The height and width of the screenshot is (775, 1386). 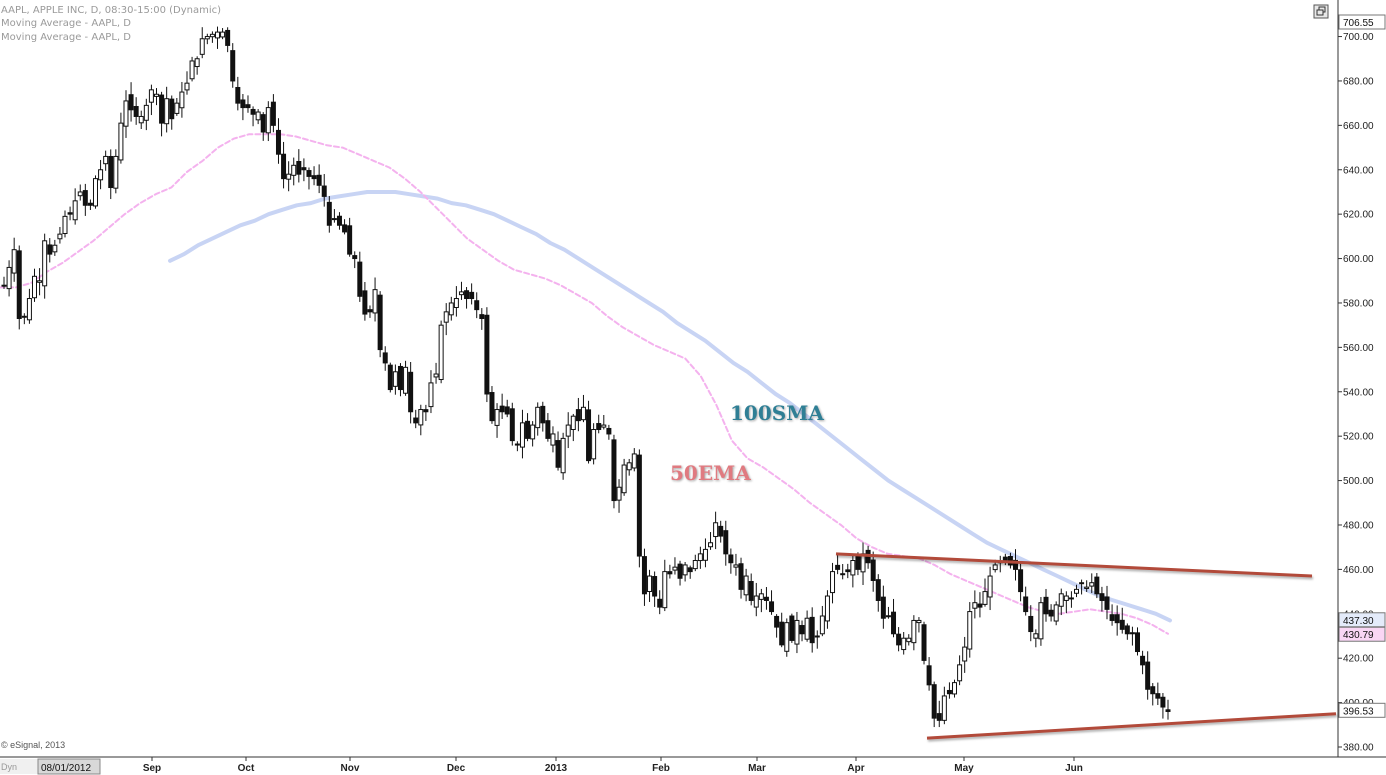 I want to click on x-tick-label: Oct, so click(x=246, y=768).